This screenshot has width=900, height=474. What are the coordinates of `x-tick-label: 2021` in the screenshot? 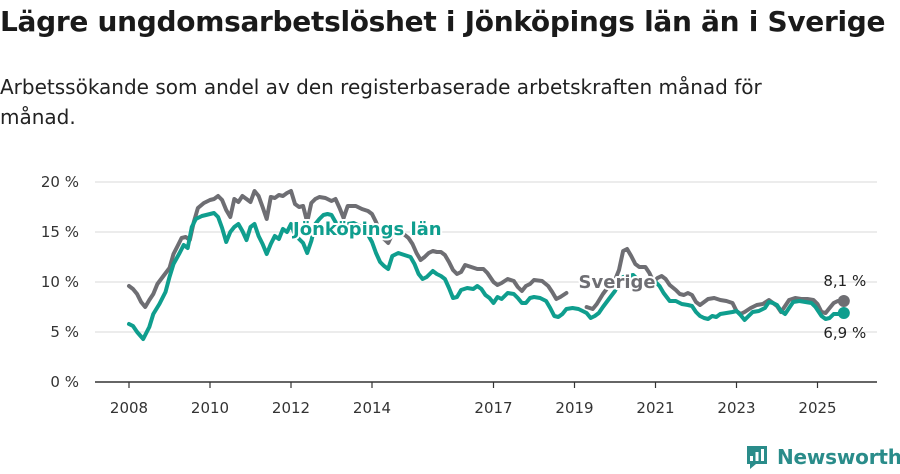 It's located at (655, 408).